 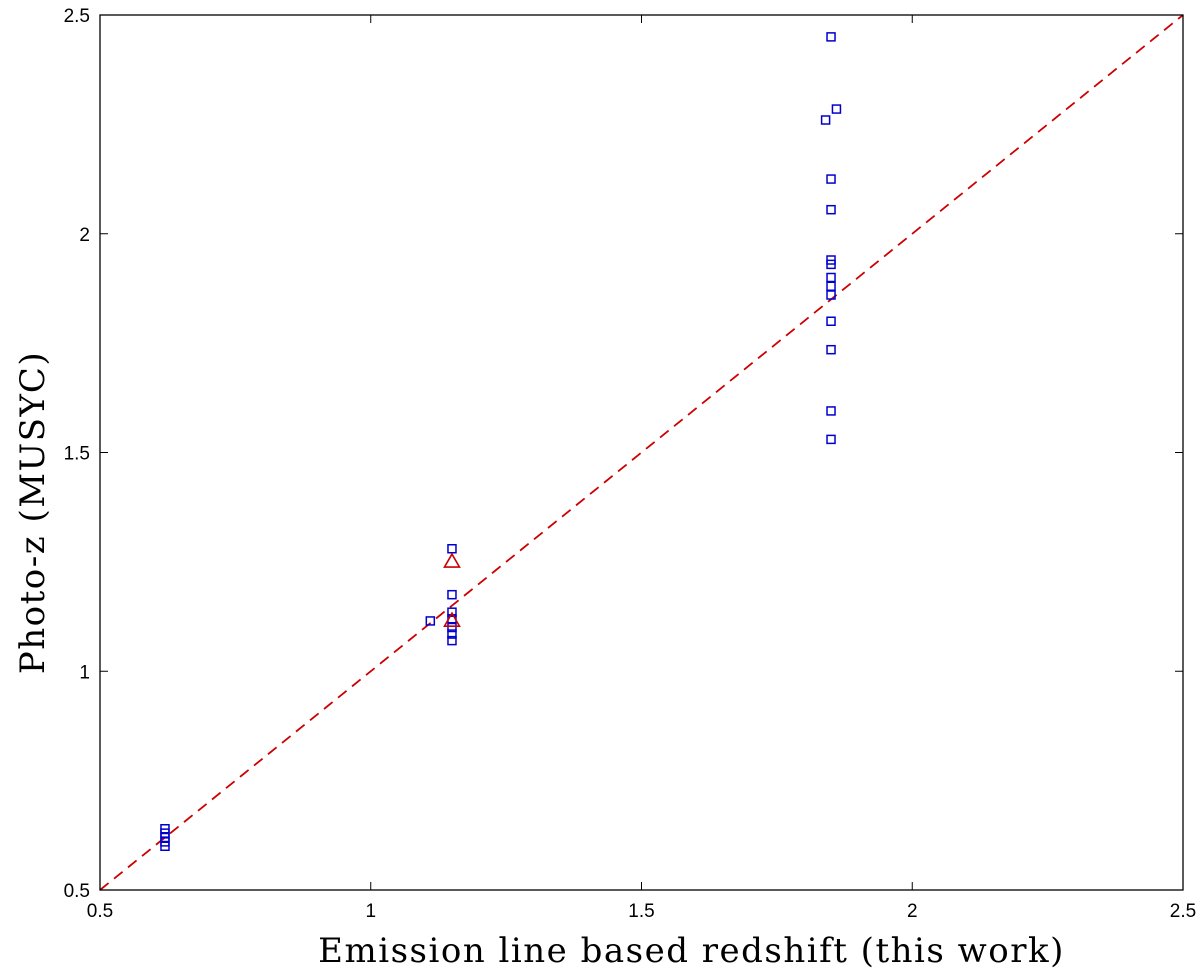 I want to click on y-tick-label-0: 0.5, so click(x=77, y=891).